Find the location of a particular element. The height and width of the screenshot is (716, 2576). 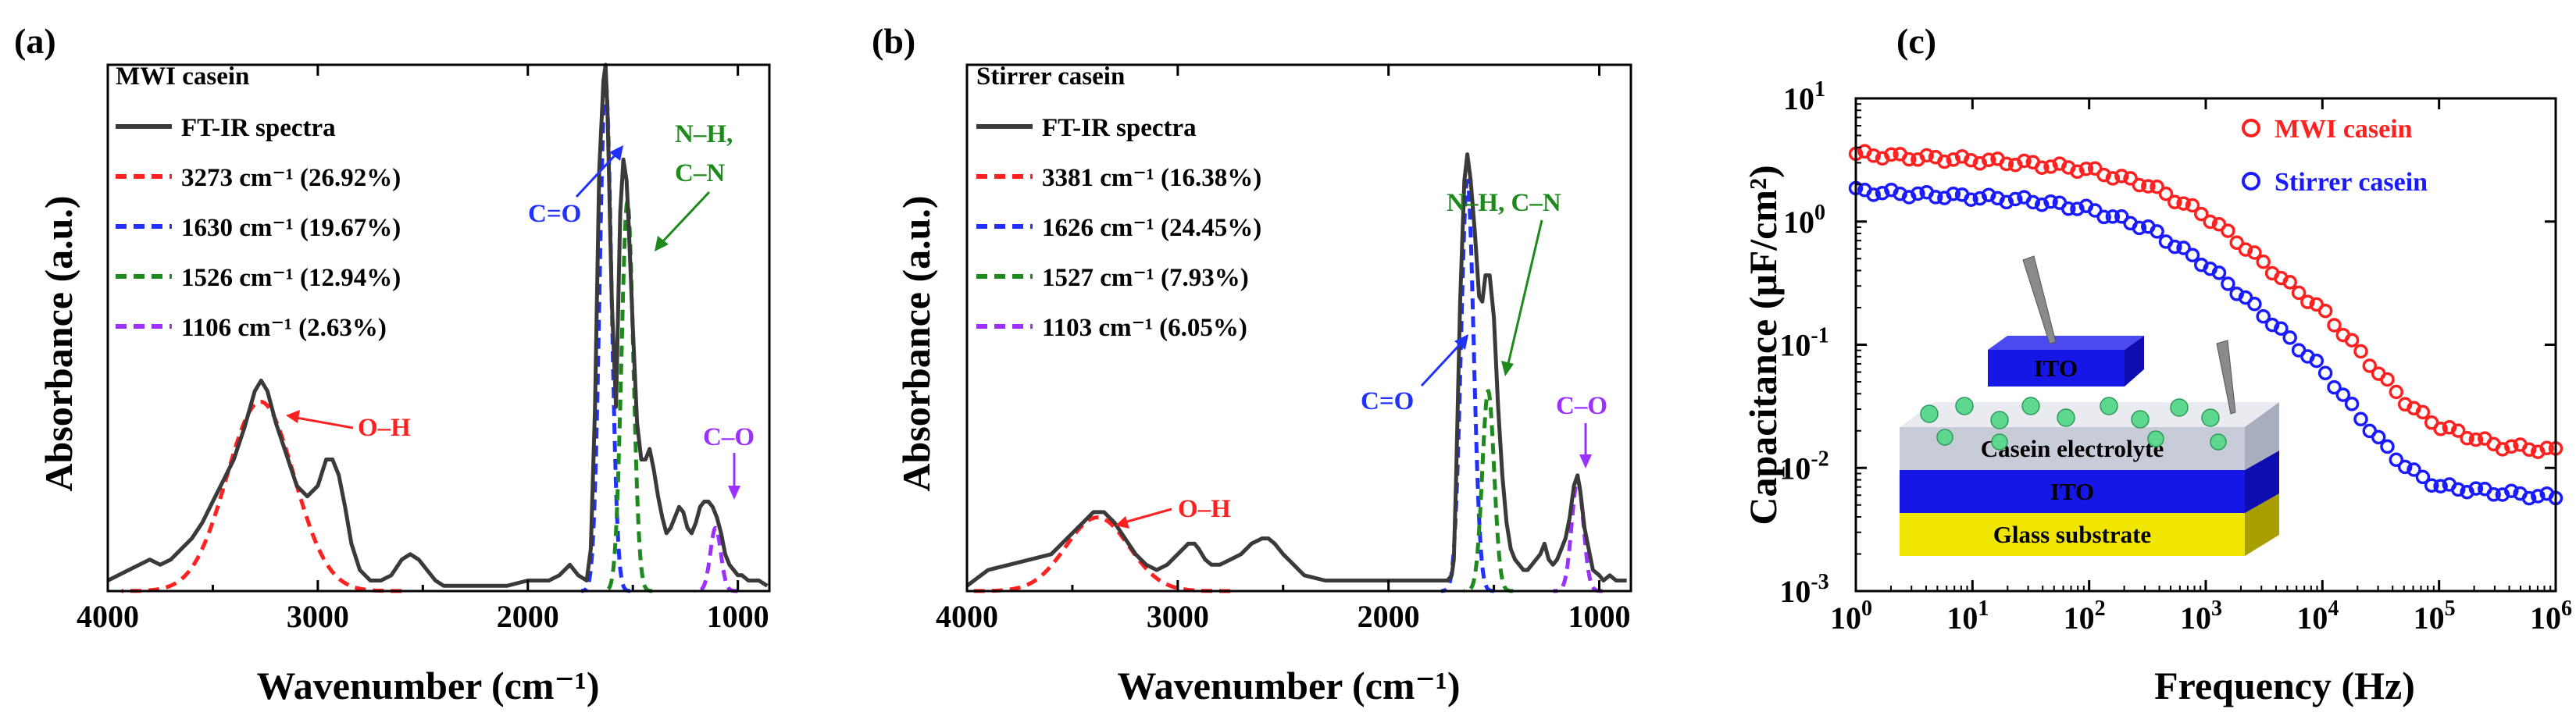

legend-a-text-3: 1526 cm⁻¹ (12.94%) is located at coordinates (291, 278).